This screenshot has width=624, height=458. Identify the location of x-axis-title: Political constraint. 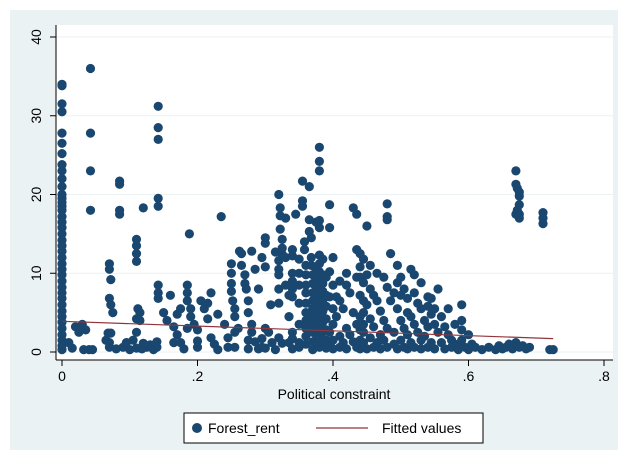
(334, 394).